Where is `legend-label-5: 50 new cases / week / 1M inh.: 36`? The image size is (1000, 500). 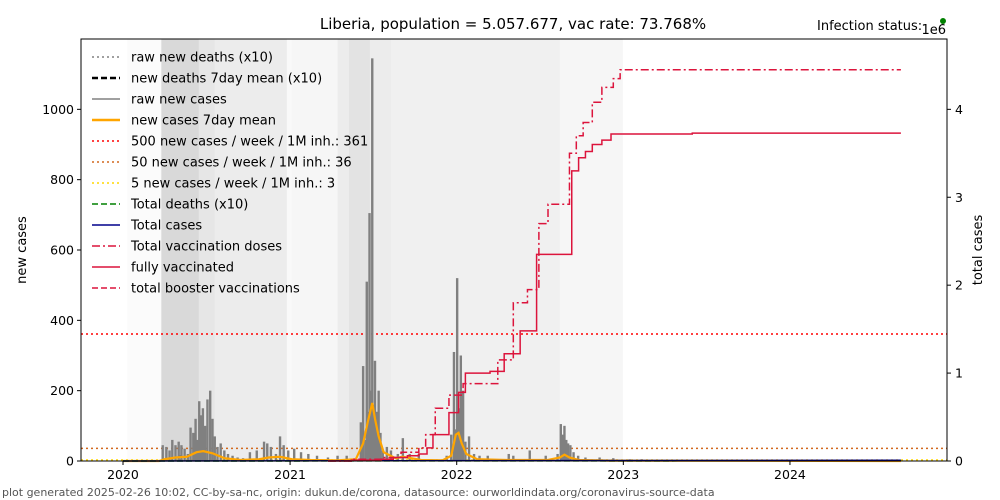 legend-label-5: 50 new cases / week / 1M inh.: 36 is located at coordinates (241, 163).